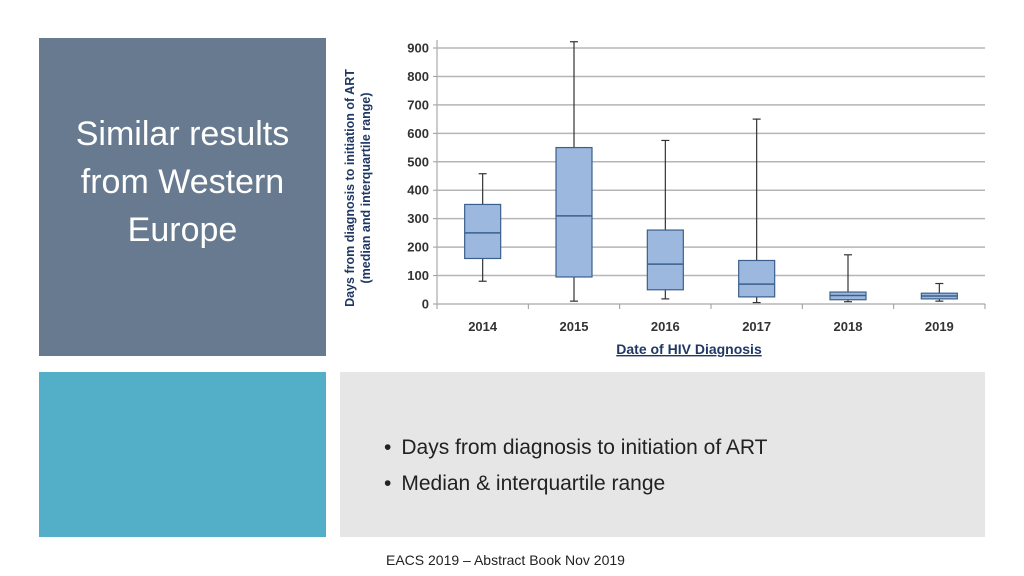 The height and width of the screenshot is (576, 1024). Describe the element at coordinates (848, 326) in the screenshot. I see `x-tick-label: 2018` at that location.